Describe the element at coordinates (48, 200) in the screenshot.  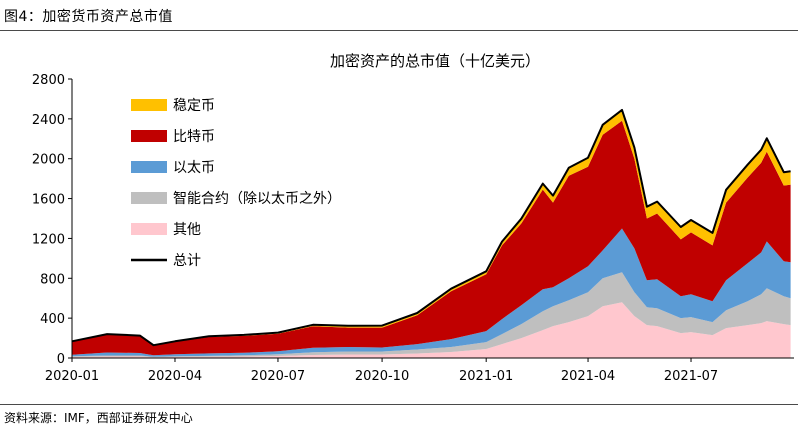
I see `y-tick-label: 1600` at that location.